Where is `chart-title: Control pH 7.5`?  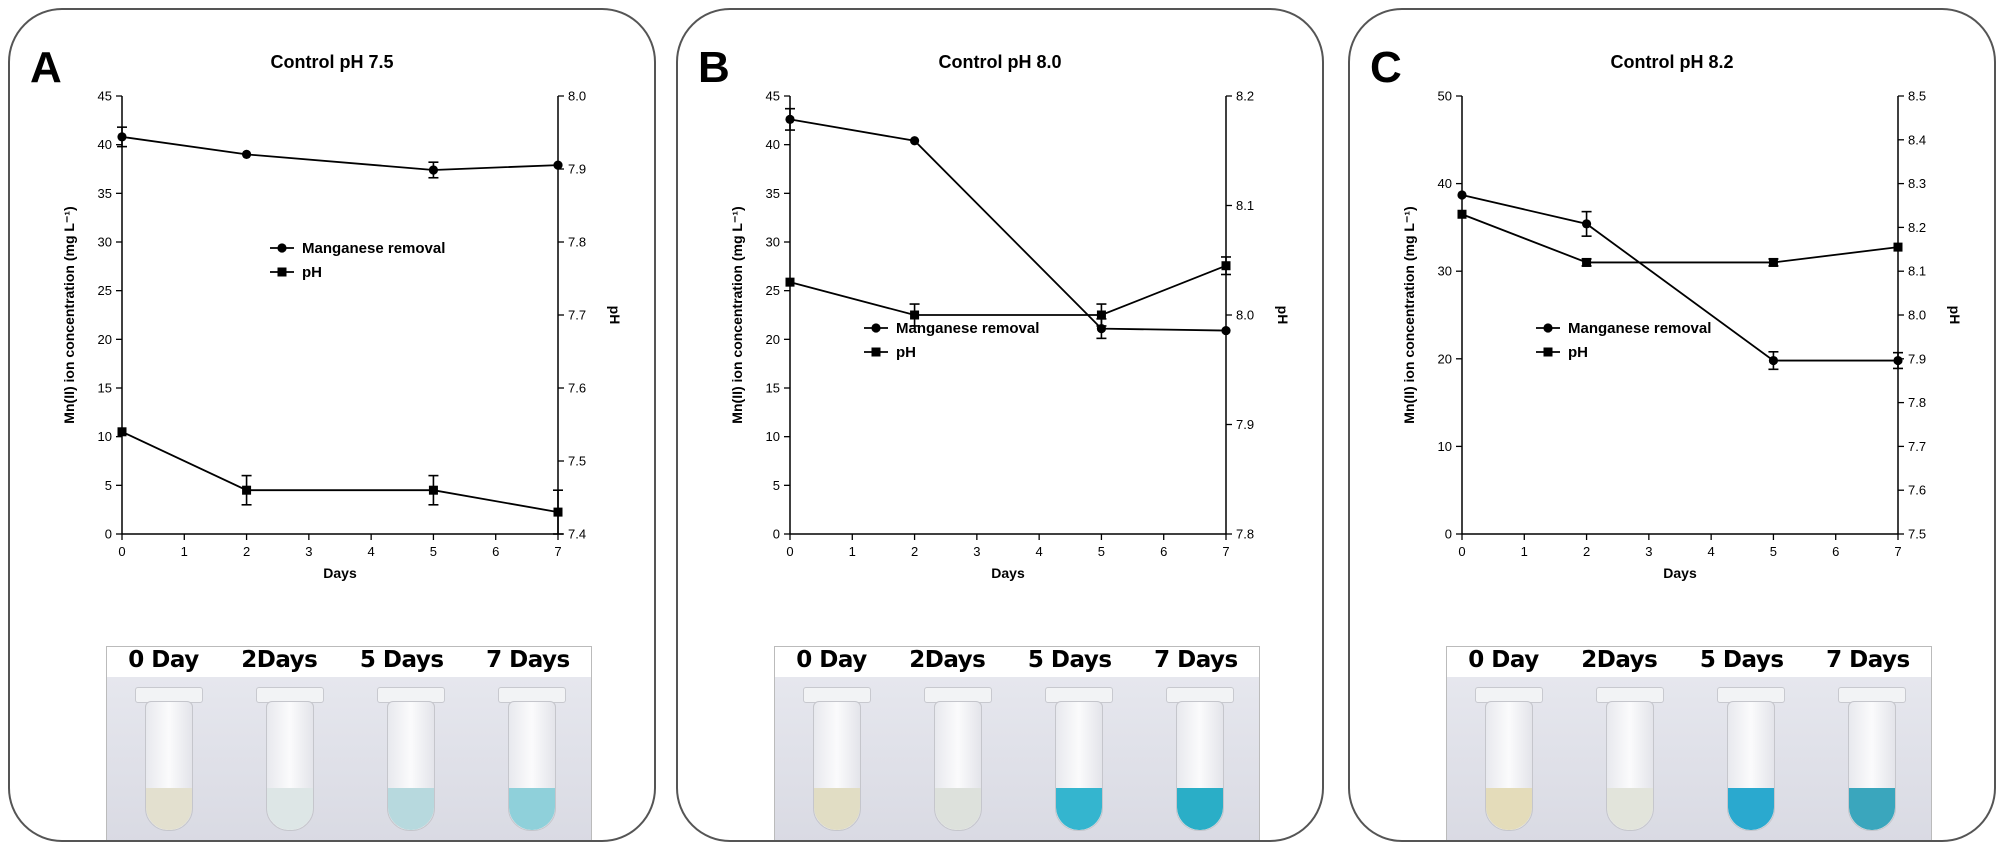 chart-title: Control pH 7.5 is located at coordinates (332, 62).